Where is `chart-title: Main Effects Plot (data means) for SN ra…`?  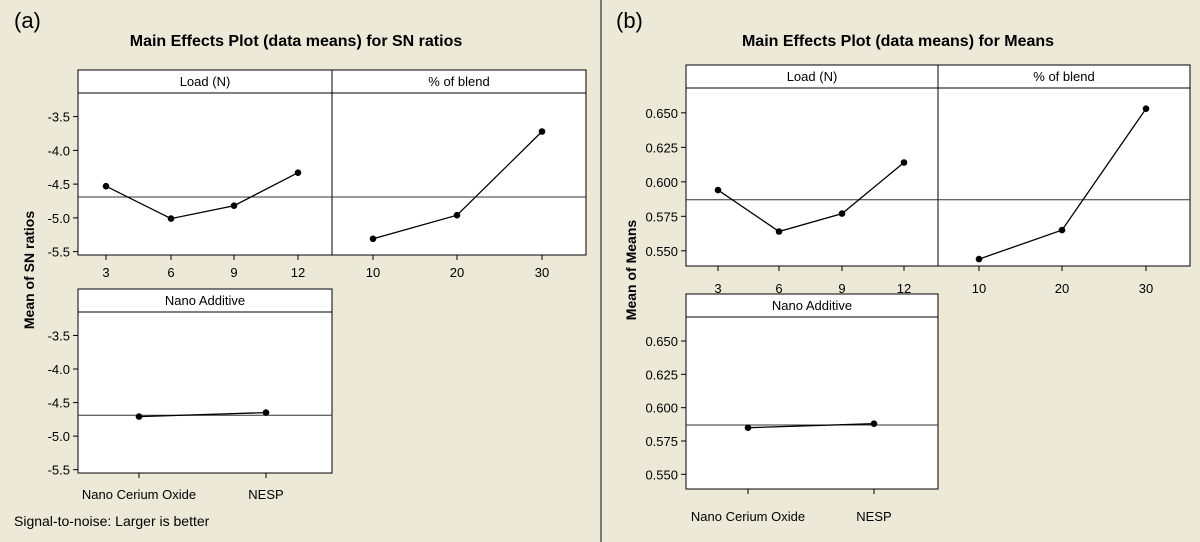 chart-title: Main Effects Plot (data means) for SN ra… is located at coordinates (296, 41).